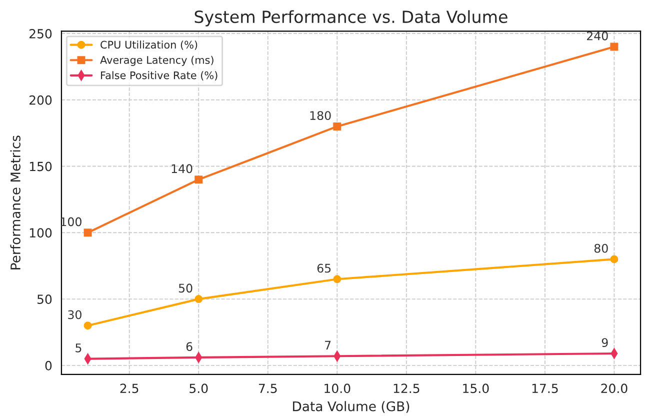 The height and width of the screenshot is (416, 647). What do you see at coordinates (351, 18) in the screenshot?
I see `chart-title: System Performance vs. Data Volume` at bounding box center [351, 18].